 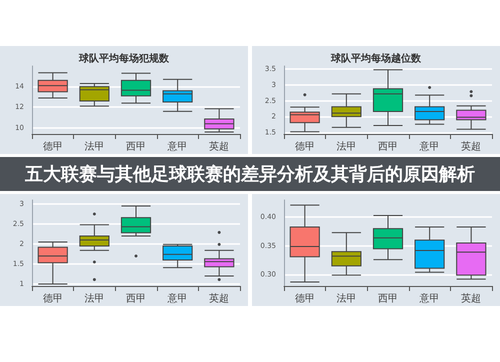 I want to click on chart-title: 球队平均每场犯规数, so click(x=124, y=58).